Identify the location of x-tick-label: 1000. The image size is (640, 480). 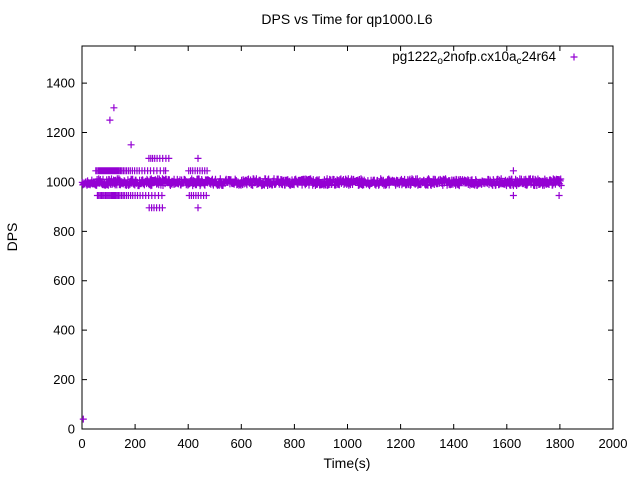
(347, 443).